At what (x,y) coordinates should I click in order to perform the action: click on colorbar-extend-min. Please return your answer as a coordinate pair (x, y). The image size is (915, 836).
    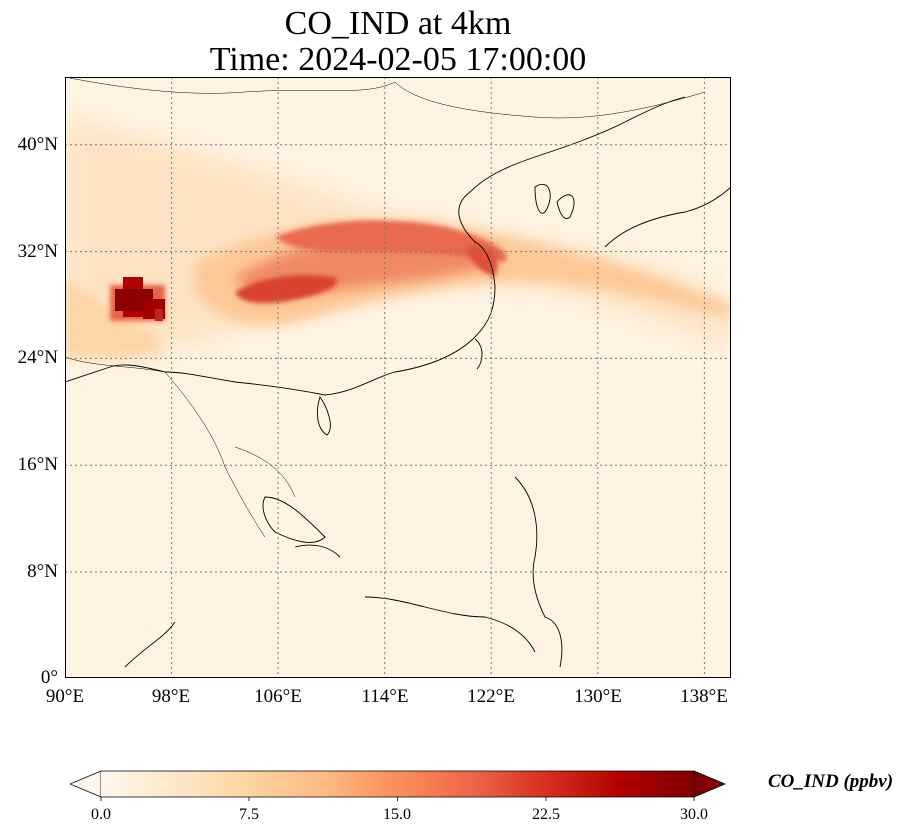
    Looking at the image, I should click on (86, 784).